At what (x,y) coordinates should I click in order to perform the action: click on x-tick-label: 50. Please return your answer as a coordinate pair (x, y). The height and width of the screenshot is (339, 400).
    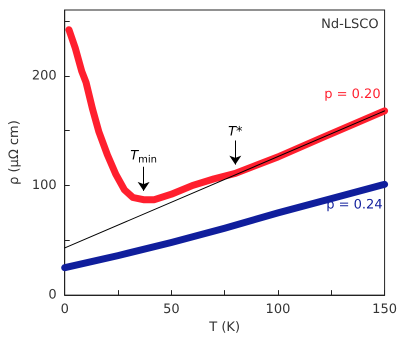
    Looking at the image, I should click on (171, 310).